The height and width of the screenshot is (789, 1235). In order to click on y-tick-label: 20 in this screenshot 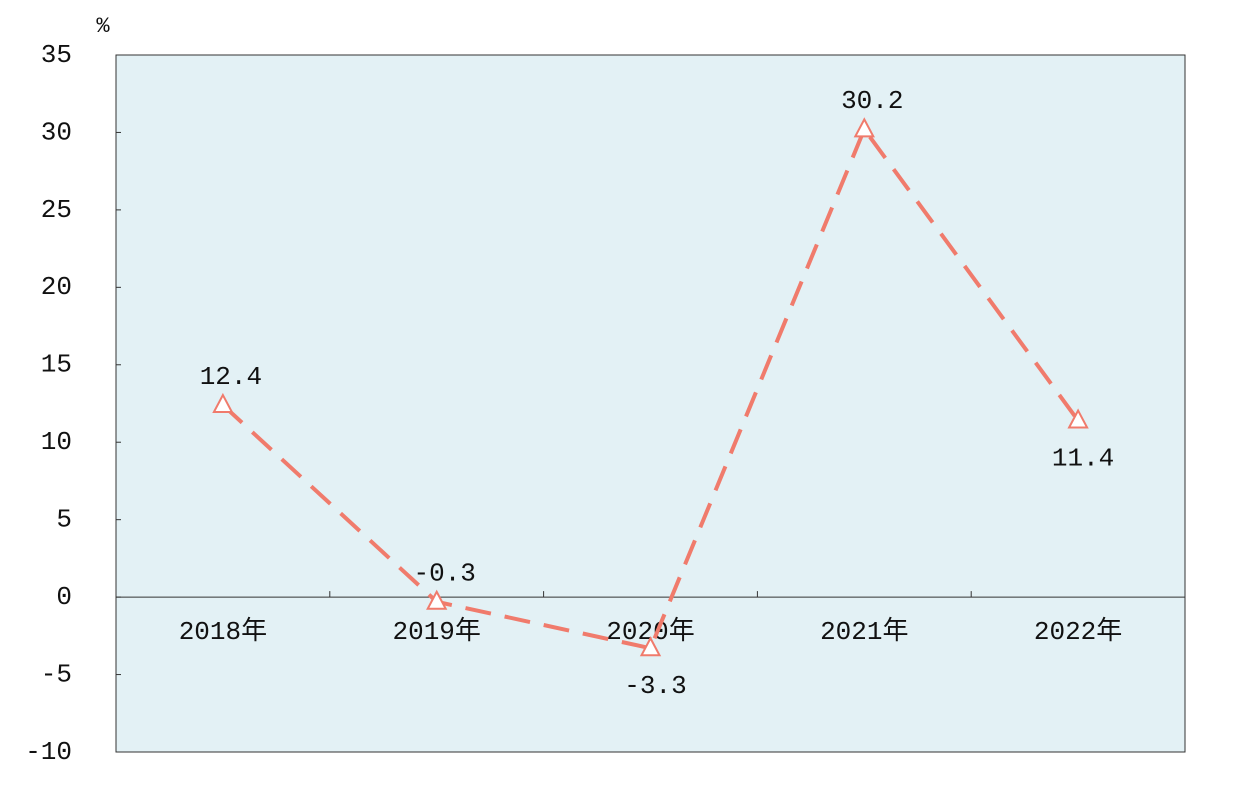, I will do `click(56, 287)`.